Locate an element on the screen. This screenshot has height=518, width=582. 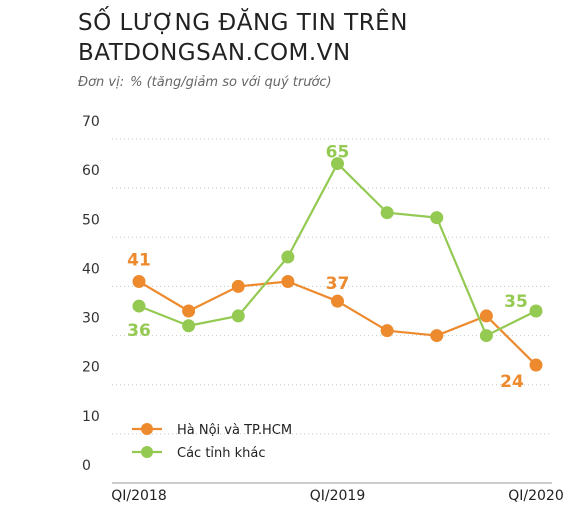
data-label: 37 is located at coordinates (338, 284).